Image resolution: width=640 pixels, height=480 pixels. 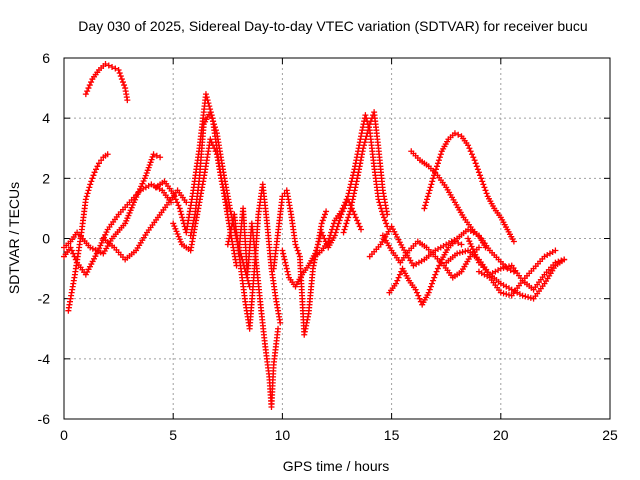 What do you see at coordinates (44, 359) in the screenshot?
I see `y-tick-label: -4` at bounding box center [44, 359].